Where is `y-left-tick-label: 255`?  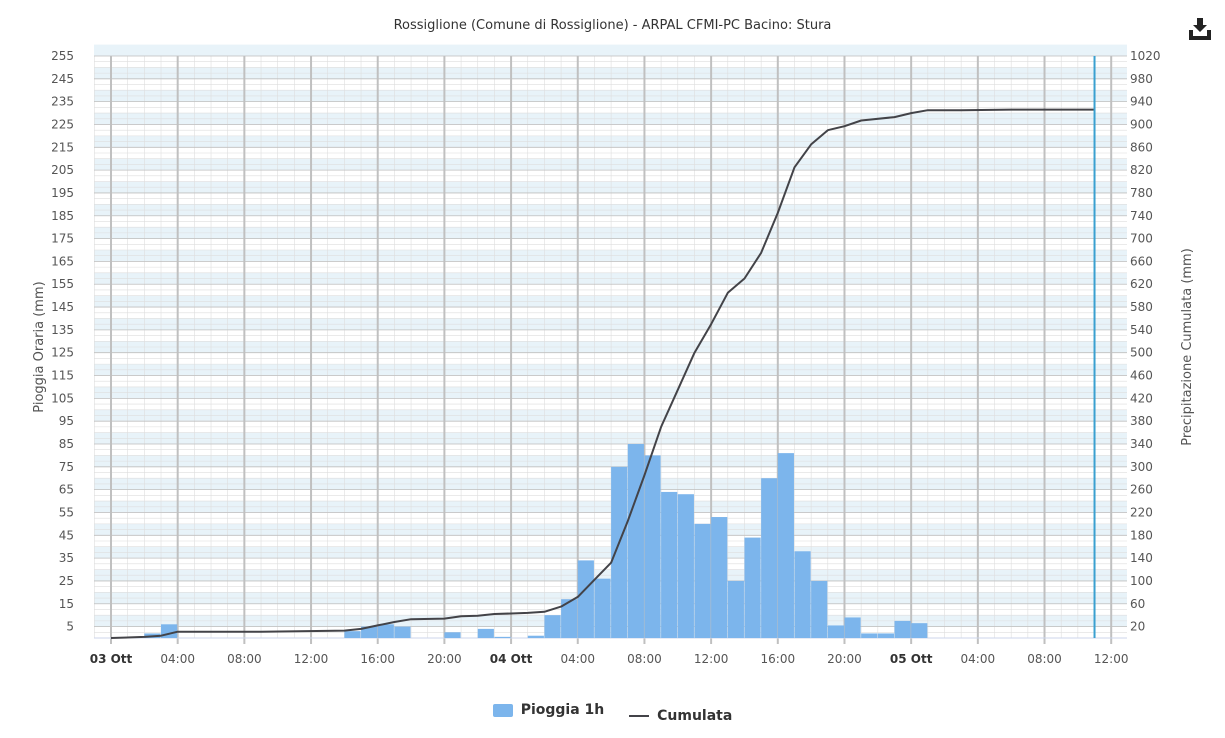
y-left-tick-label: 255 is located at coordinates (62, 56).